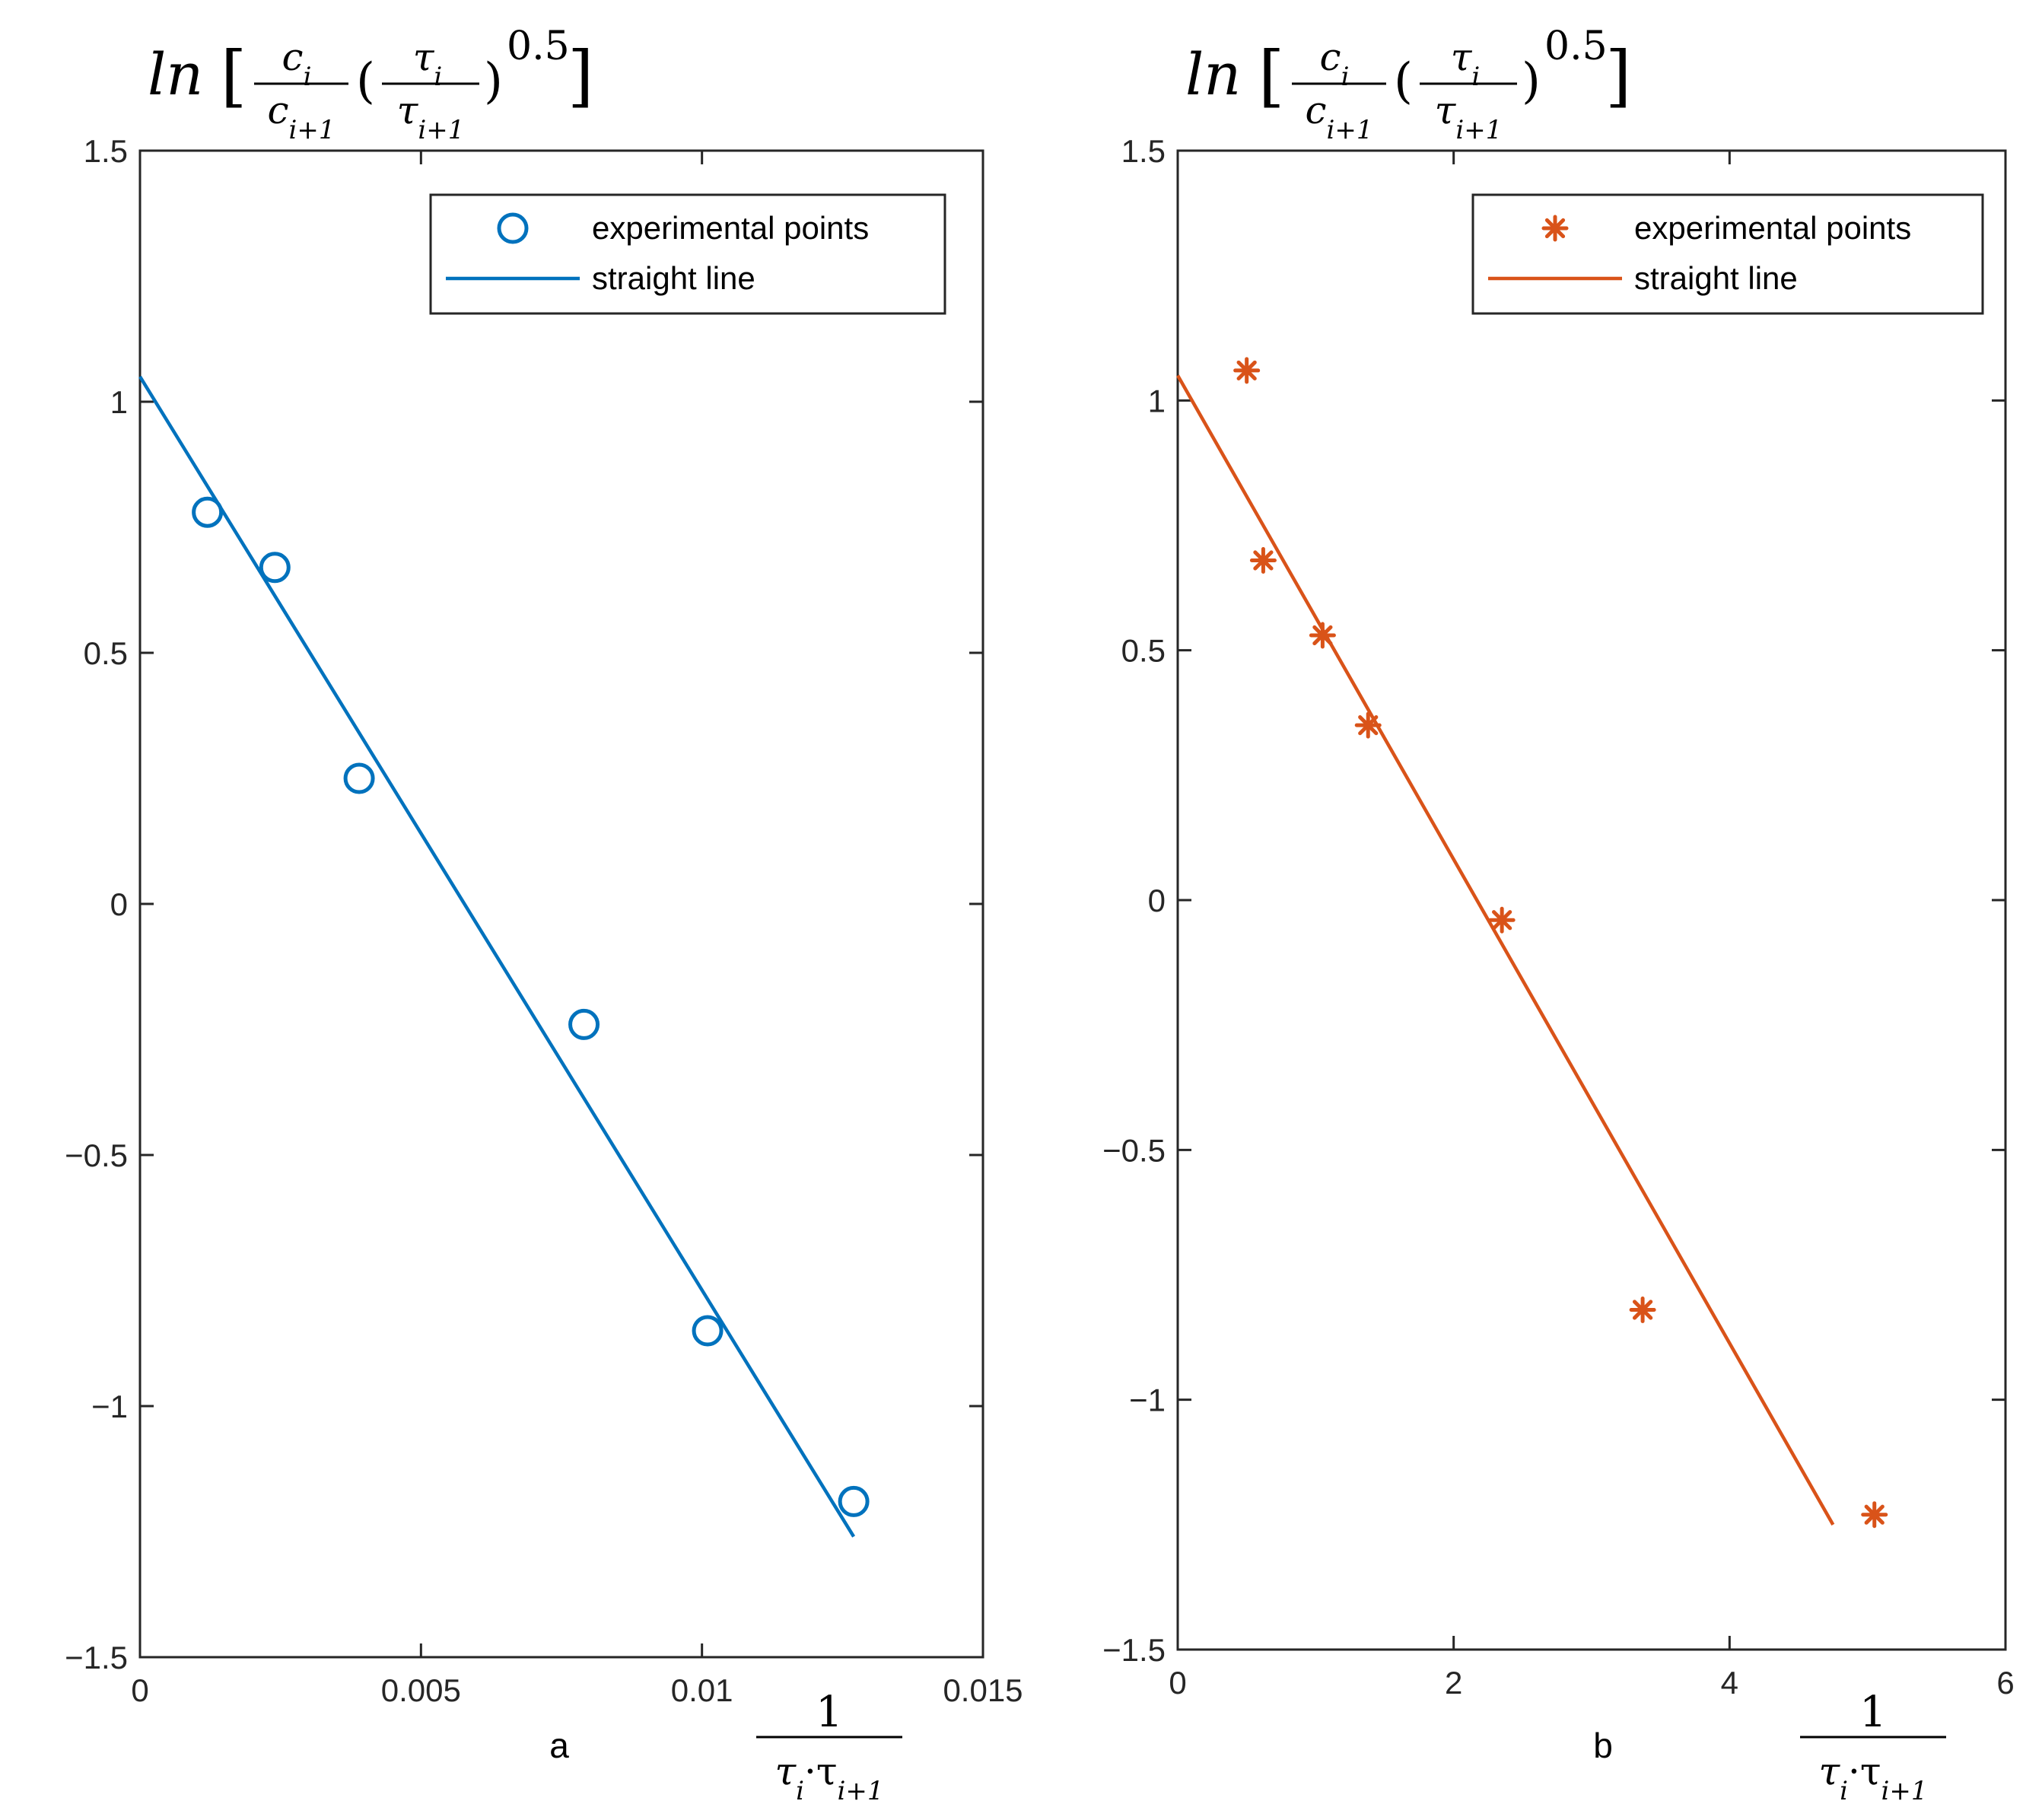 This screenshot has height=1820, width=2042. What do you see at coordinates (1453, 1683) in the screenshot?
I see `x-tick-label: 2` at bounding box center [1453, 1683].